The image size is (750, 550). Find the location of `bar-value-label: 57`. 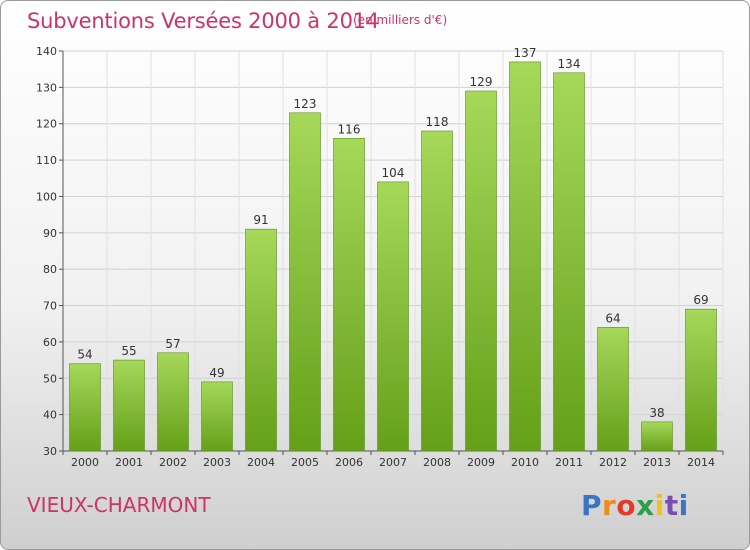

bar-value-label: 57 is located at coordinates (172, 344).